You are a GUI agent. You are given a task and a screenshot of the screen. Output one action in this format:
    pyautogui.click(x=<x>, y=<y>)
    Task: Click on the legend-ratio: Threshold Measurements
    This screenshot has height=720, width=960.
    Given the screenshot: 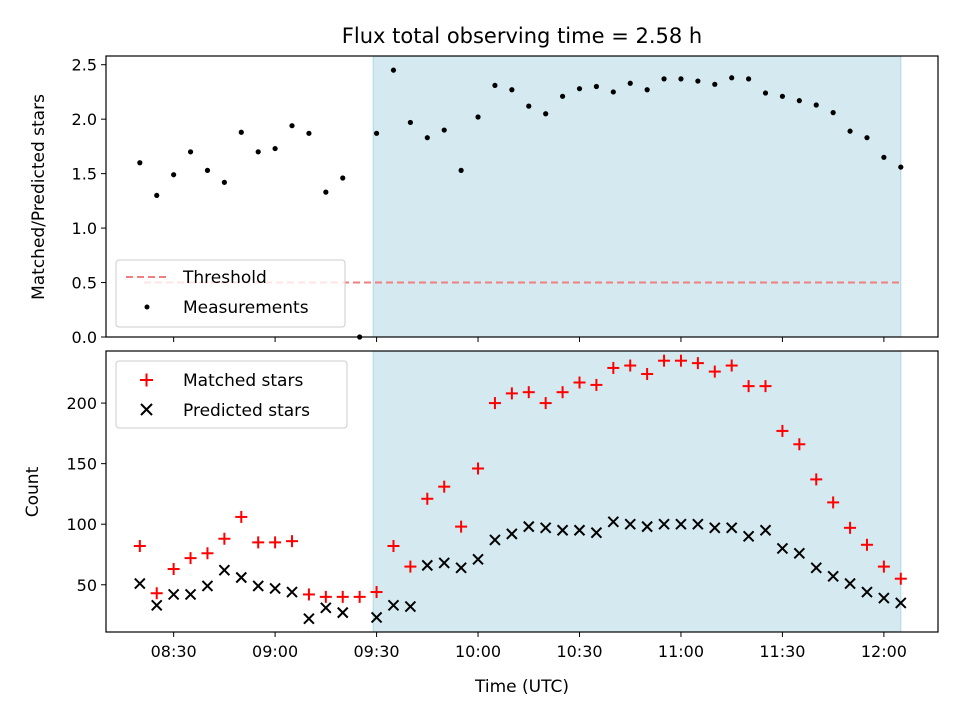 What is the action you would take?
    pyautogui.click(x=230, y=293)
    